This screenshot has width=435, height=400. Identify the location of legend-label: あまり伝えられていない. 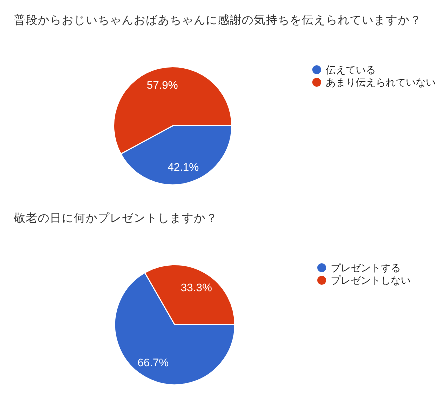
(380, 83).